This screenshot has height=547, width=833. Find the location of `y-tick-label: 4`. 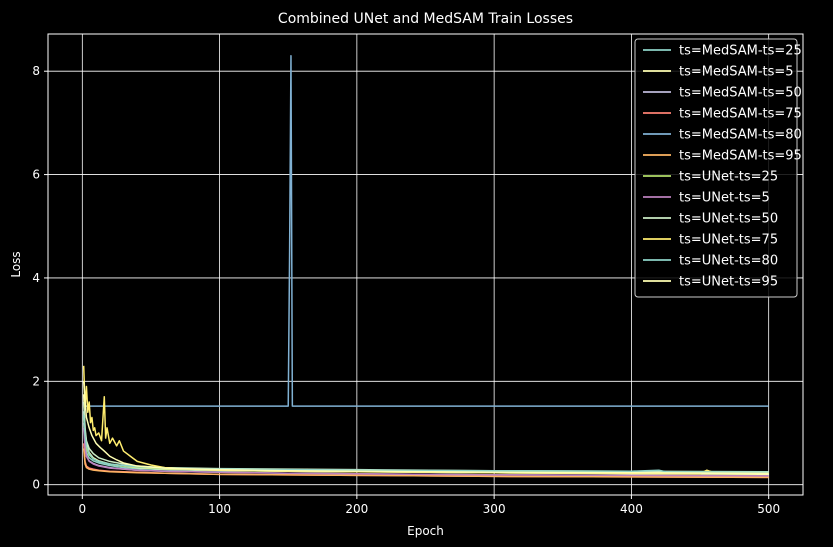

y-tick-label: 4 is located at coordinates (36, 278).